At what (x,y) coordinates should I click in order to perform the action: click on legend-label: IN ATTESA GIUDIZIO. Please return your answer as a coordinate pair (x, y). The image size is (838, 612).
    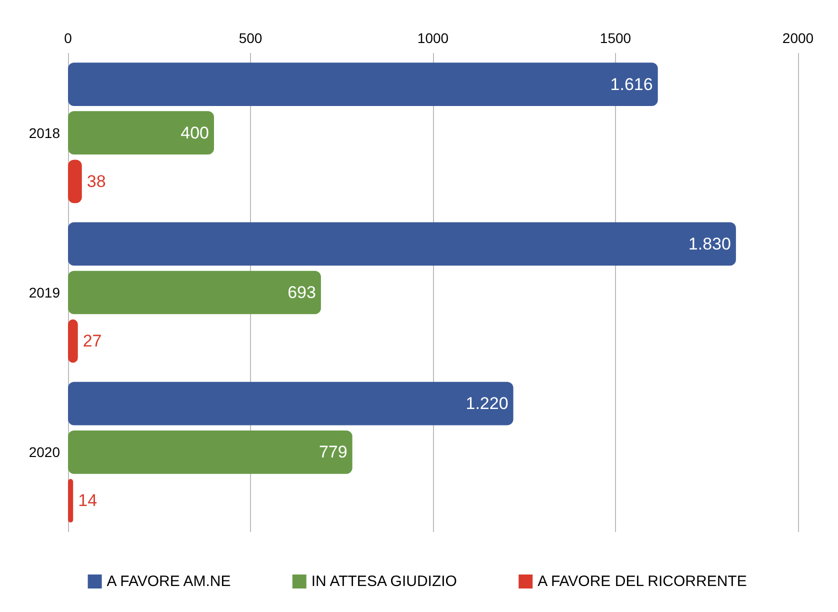
    Looking at the image, I should click on (384, 581).